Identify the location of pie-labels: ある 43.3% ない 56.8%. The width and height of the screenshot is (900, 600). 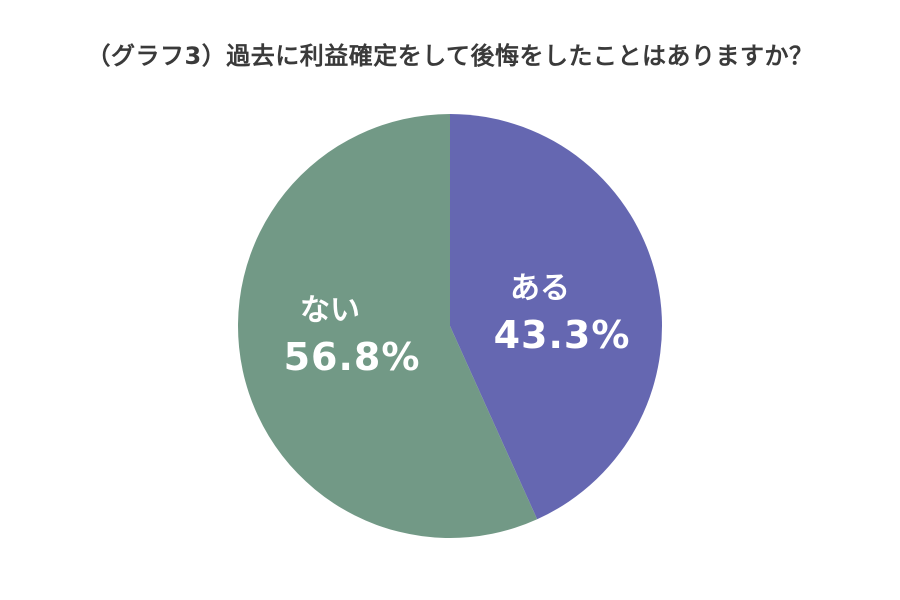
(457, 325).